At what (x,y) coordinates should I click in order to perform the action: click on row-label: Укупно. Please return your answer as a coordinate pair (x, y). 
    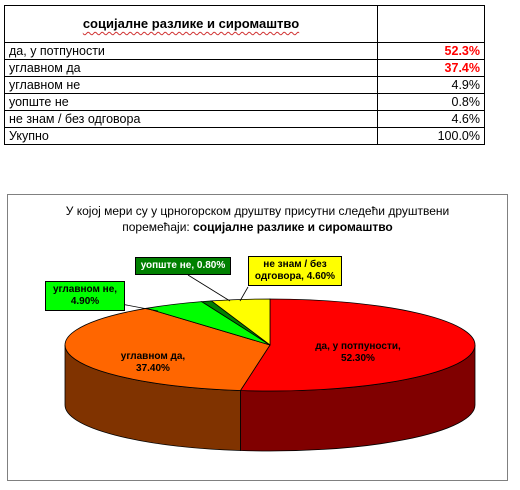
    Looking at the image, I should click on (191, 136).